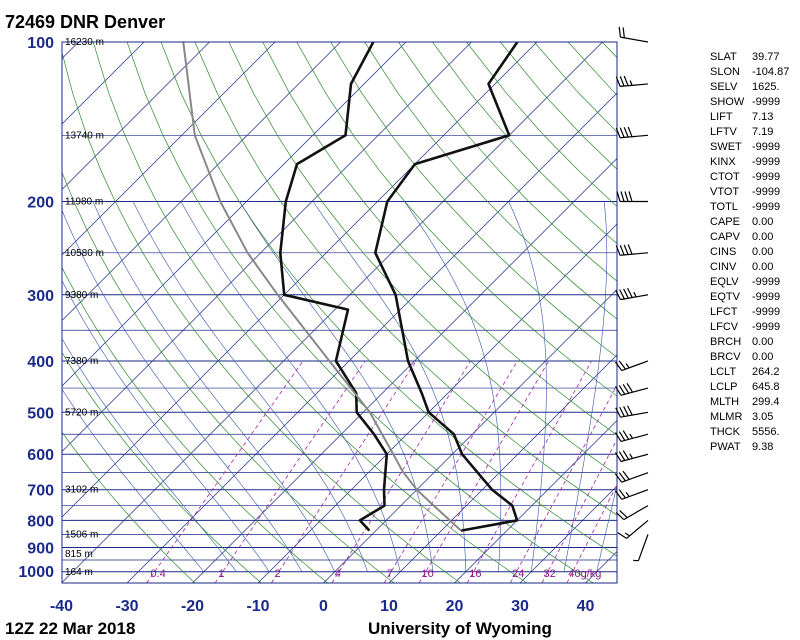  What do you see at coordinates (84, 253) in the screenshot?
I see `height-label: 10580 m` at bounding box center [84, 253].